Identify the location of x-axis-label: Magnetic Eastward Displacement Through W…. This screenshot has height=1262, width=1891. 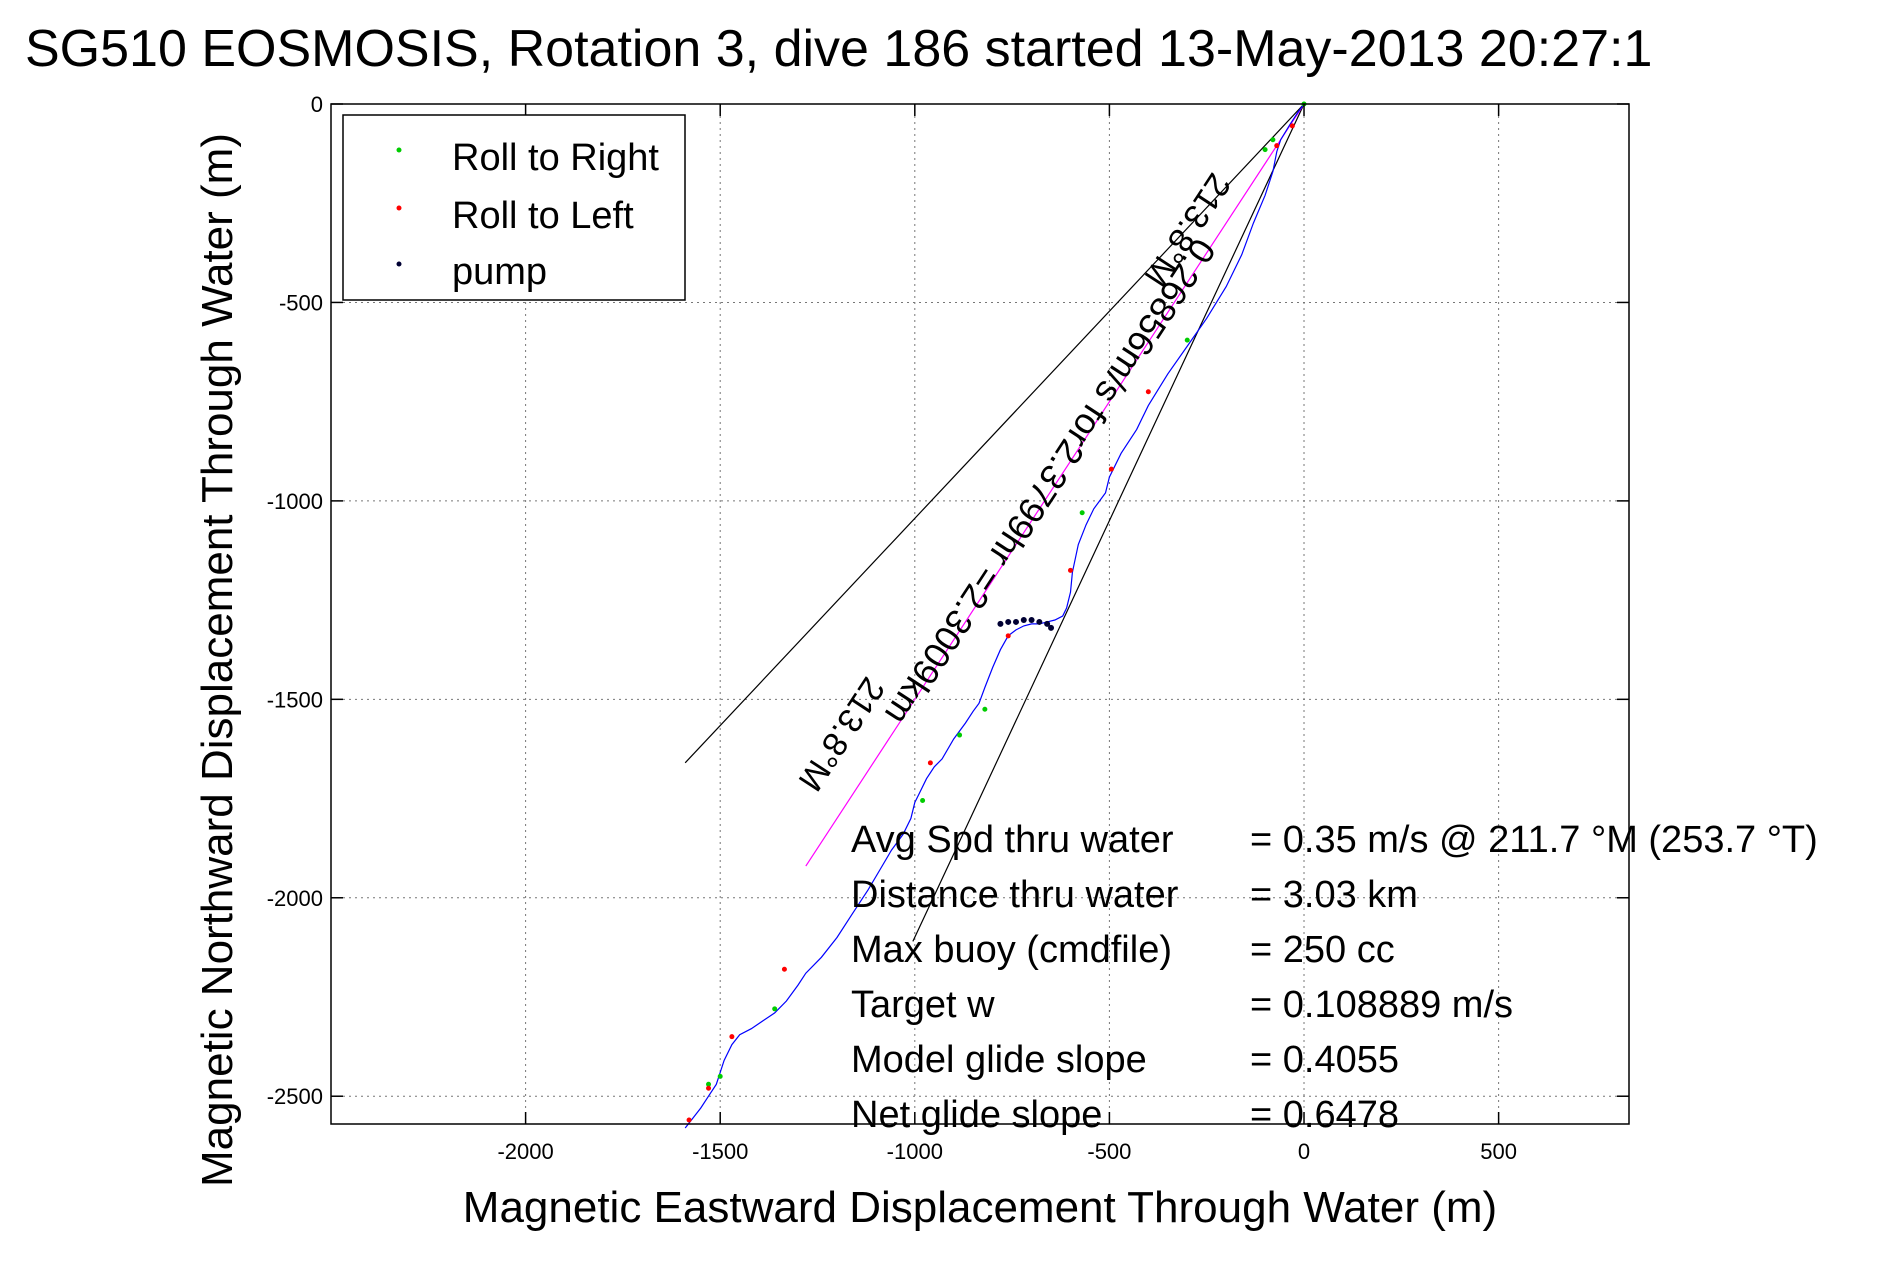
(980, 1207).